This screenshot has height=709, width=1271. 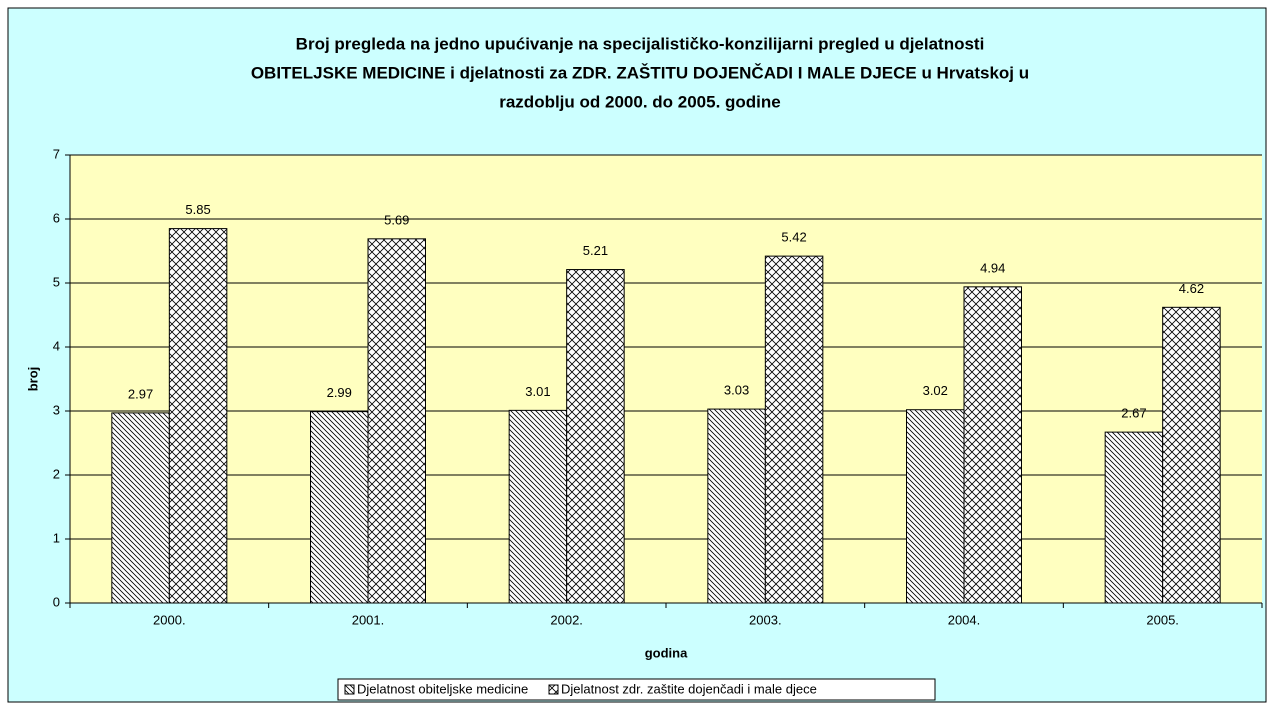 I want to click on data-label: 4.94, so click(x=992, y=267).